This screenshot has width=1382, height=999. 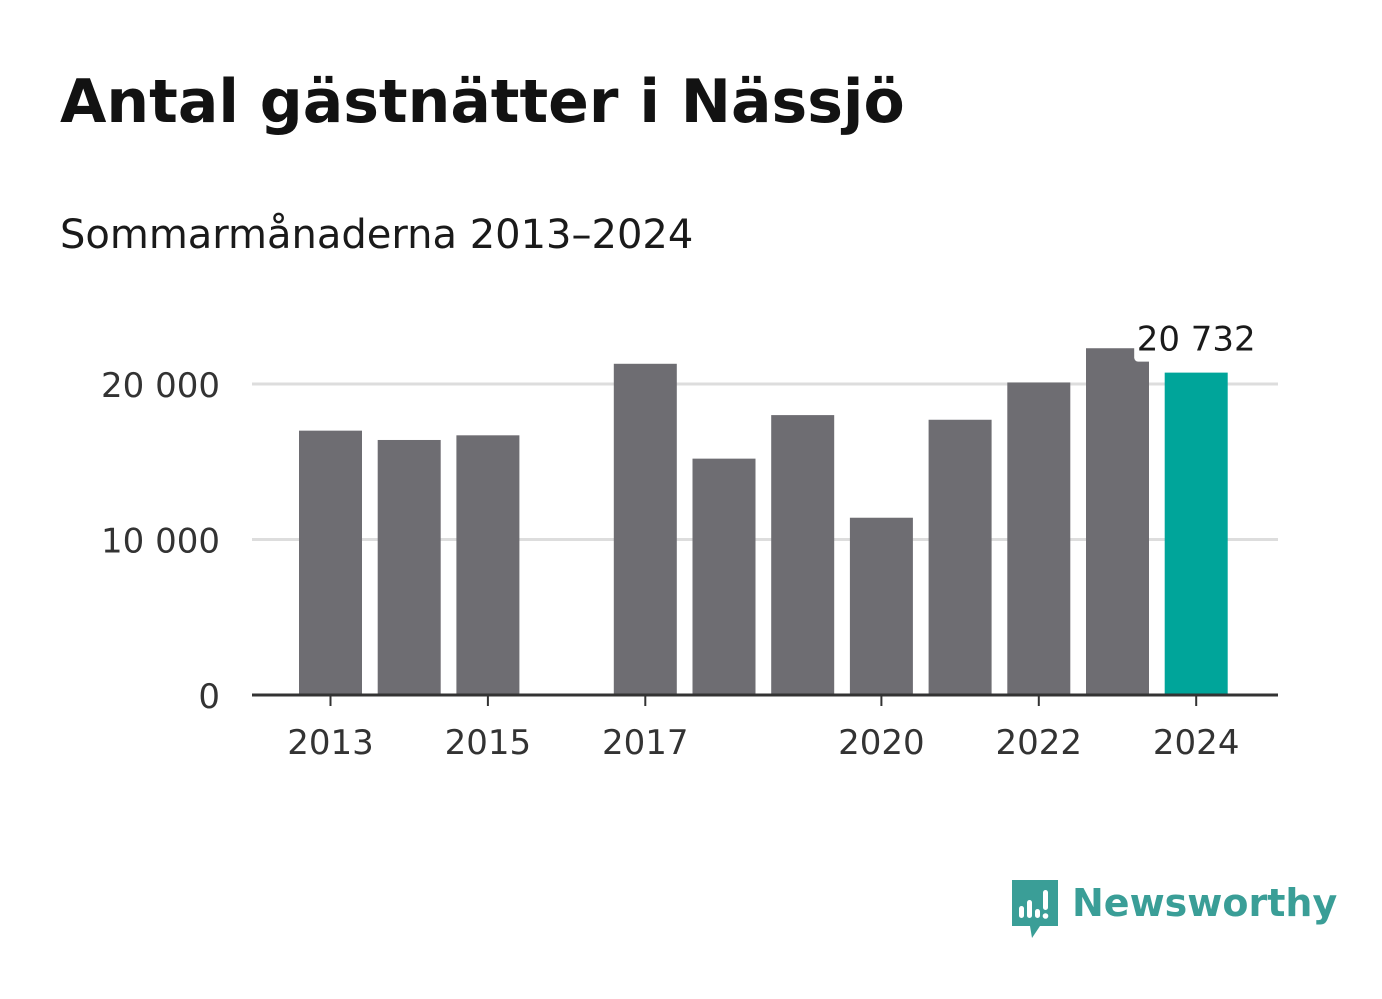 I want to click on bar-2022, so click(x=1039, y=538).